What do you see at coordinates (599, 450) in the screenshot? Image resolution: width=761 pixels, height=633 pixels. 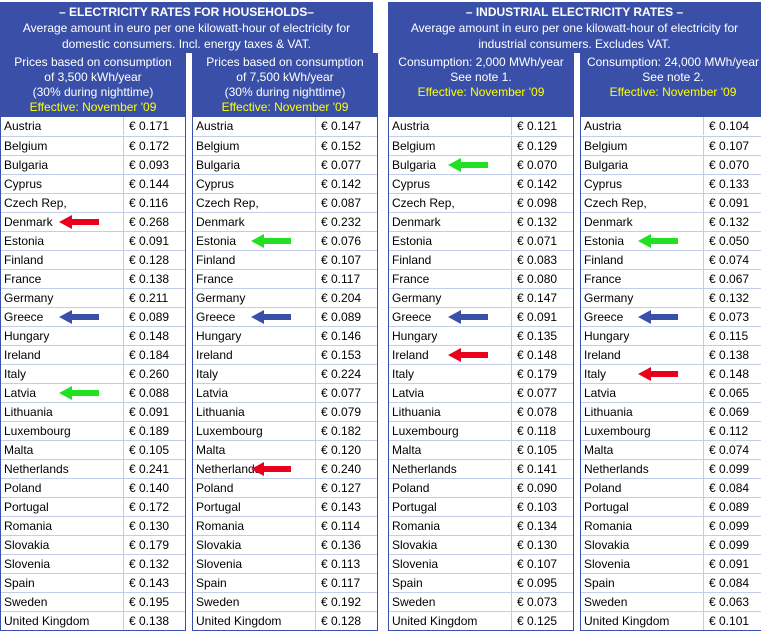 I see `country-name: Malta` at bounding box center [599, 450].